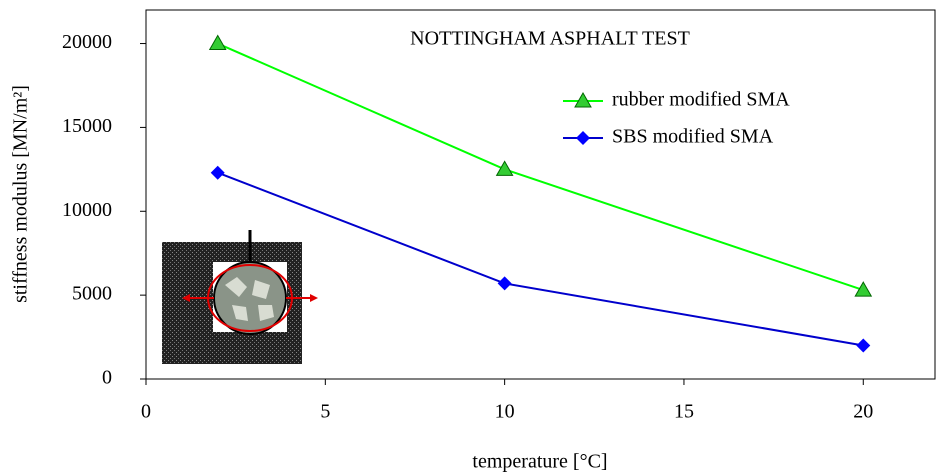 The height and width of the screenshot is (474, 938). I want to click on x-tick-label: 0, so click(146, 412).